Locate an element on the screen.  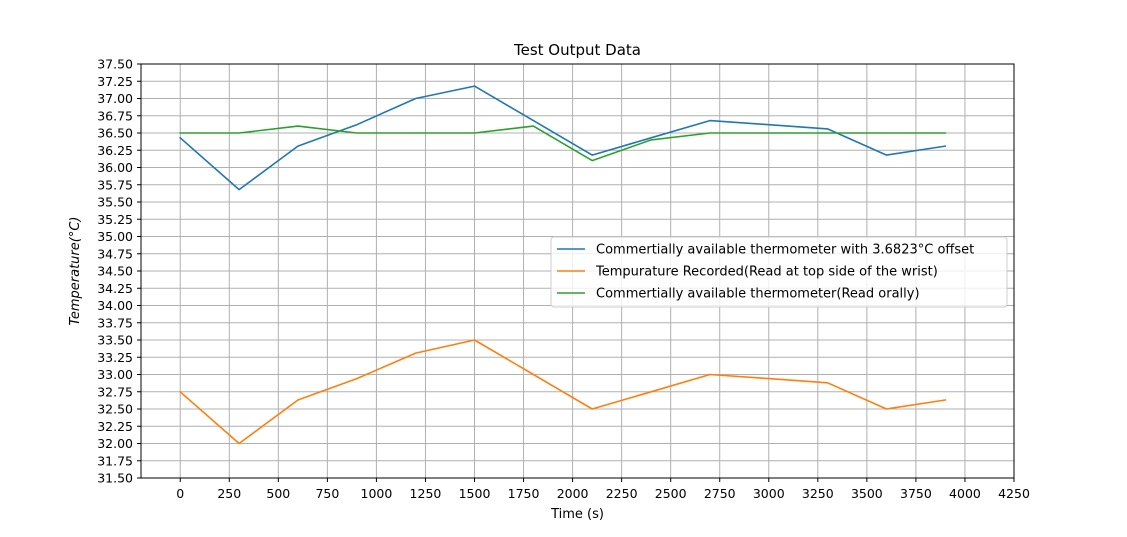
y-tick-label: 31.75 is located at coordinates (115, 460).